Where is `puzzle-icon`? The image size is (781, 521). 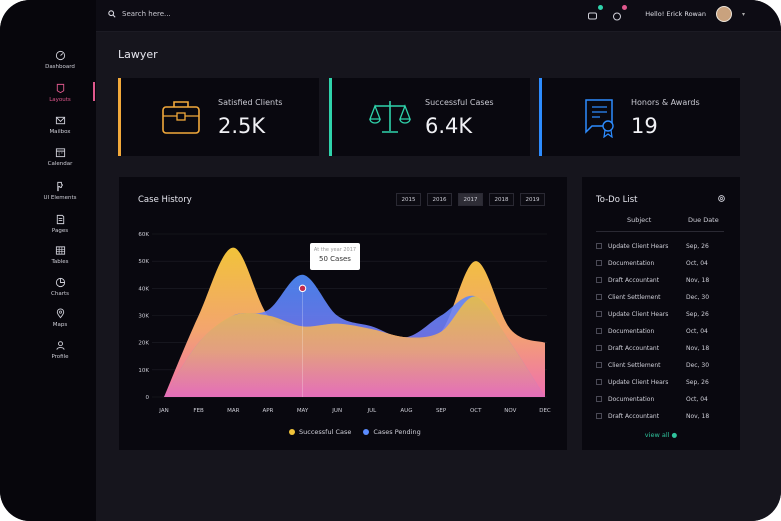 puzzle-icon is located at coordinates (59, 186).